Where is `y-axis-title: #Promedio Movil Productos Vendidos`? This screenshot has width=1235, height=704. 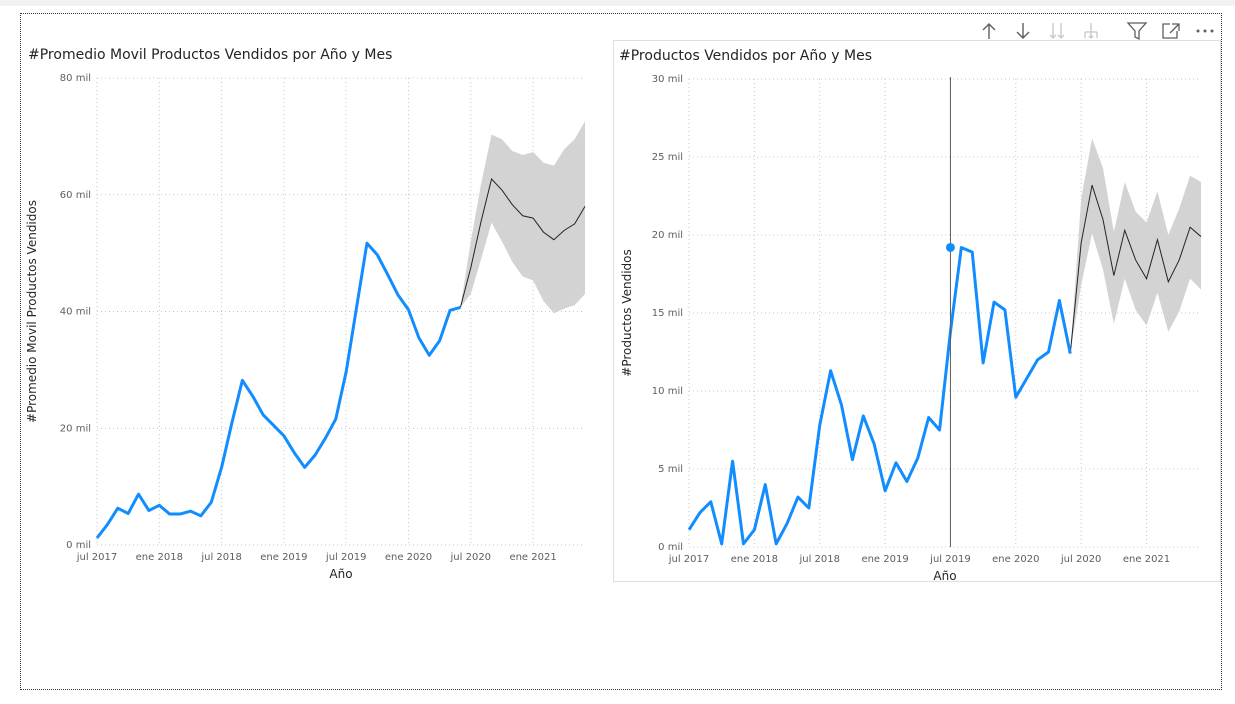
y-axis-title: #Promedio Movil Productos Vendidos is located at coordinates (32, 311).